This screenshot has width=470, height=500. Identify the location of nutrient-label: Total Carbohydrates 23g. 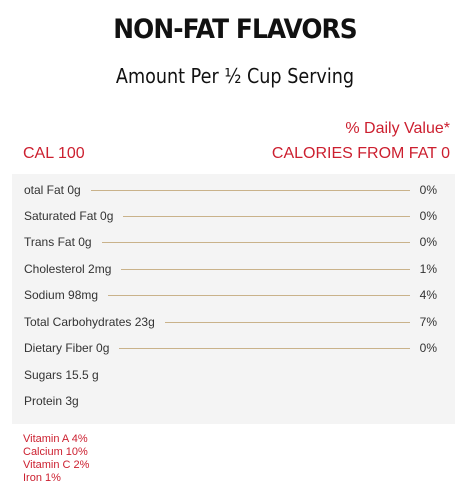
(89, 322).